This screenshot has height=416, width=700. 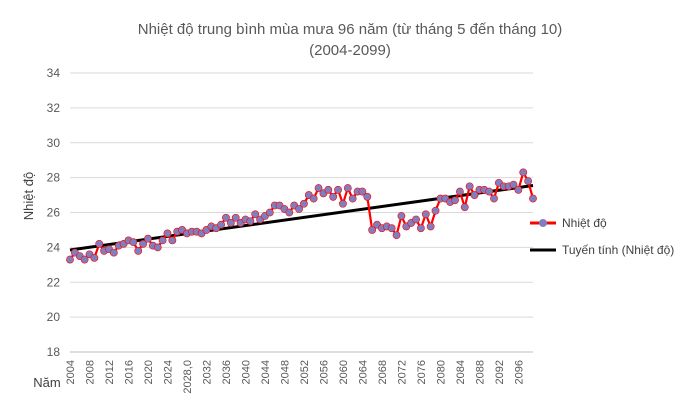 I want to click on x-tick-label: 2060, so click(x=344, y=372).